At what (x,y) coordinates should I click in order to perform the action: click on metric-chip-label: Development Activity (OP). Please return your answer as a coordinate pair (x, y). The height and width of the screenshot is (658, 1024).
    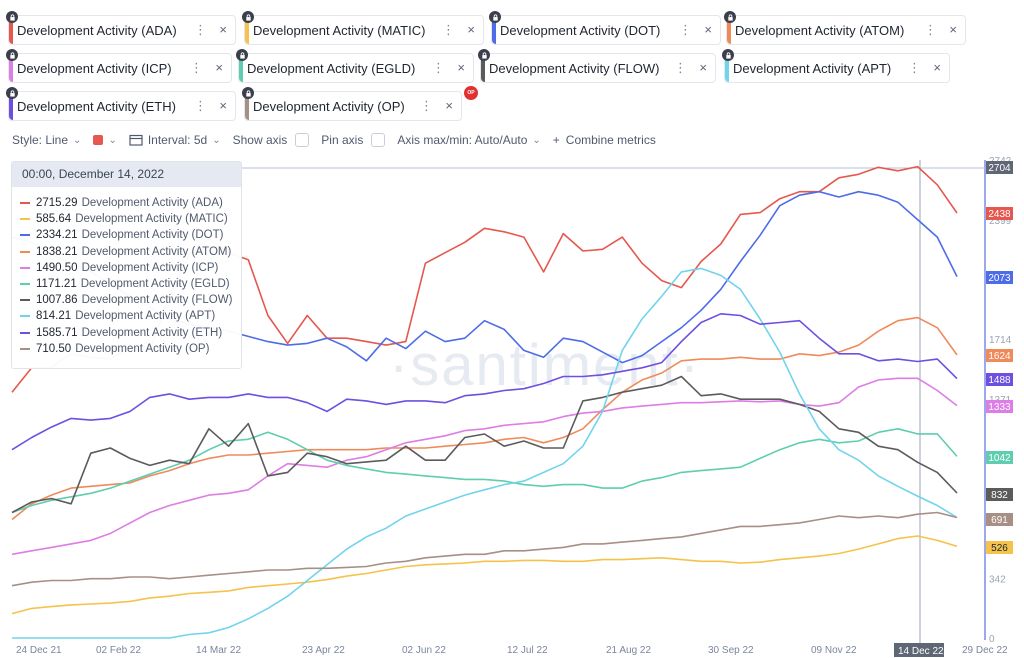
    Looking at the image, I should click on (329, 106).